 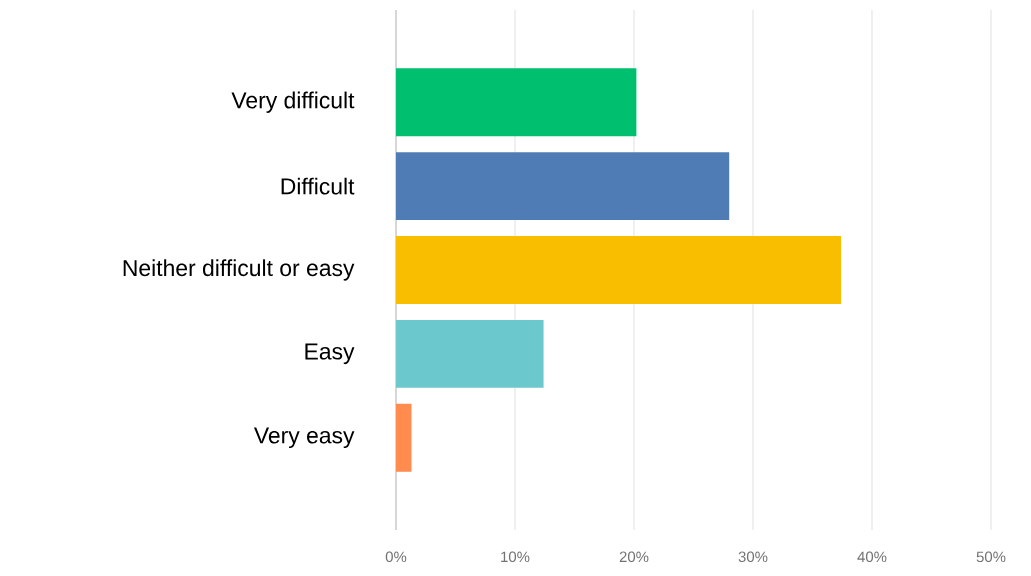 What do you see at coordinates (753, 557) in the screenshot?
I see `x-tick-label: 30%` at bounding box center [753, 557].